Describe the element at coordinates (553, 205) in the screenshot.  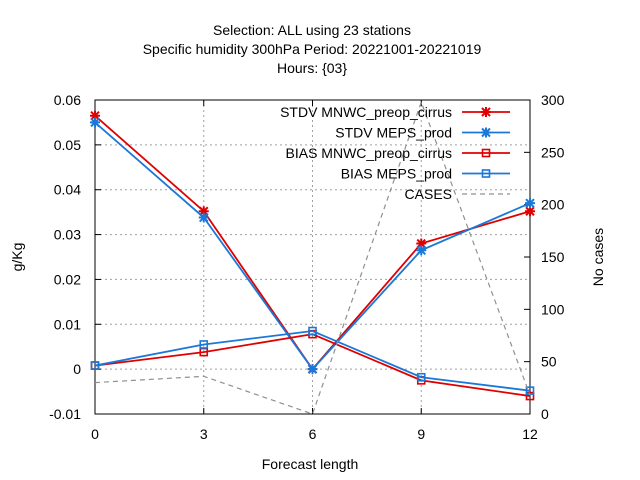
I see `y2-tick-label: 200` at that location.